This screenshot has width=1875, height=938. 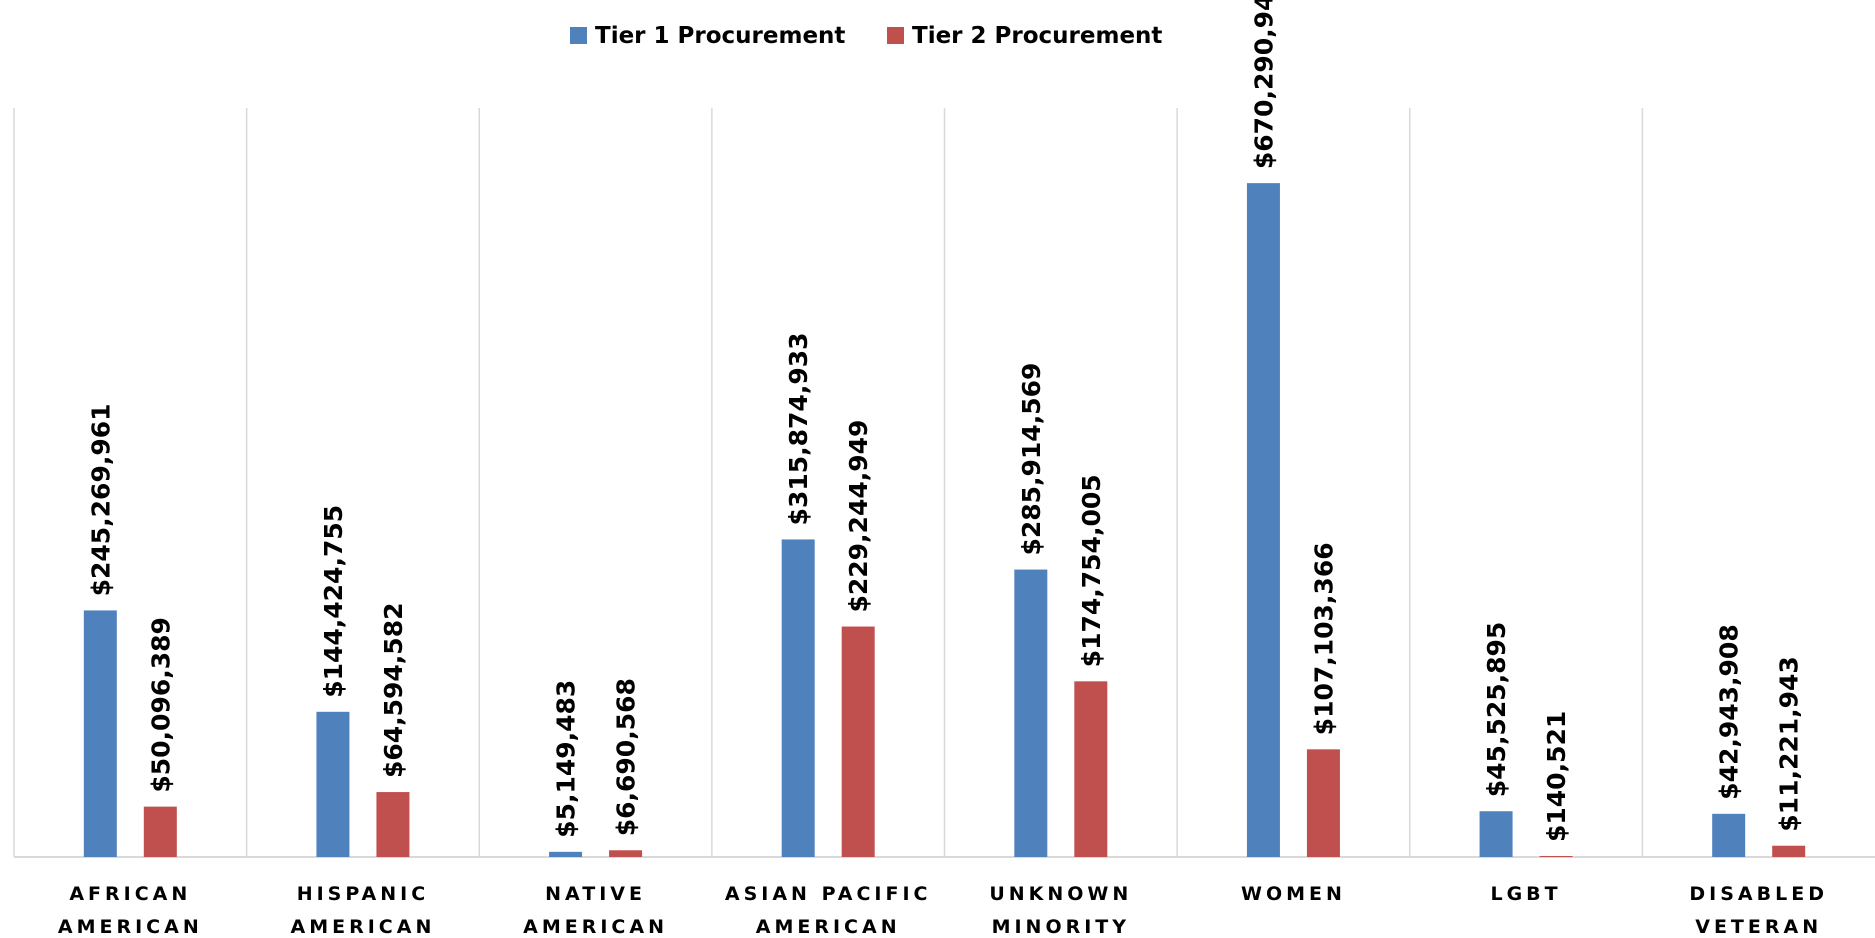 What do you see at coordinates (578, 35) in the screenshot?
I see `legend-swatch-tier1` at bounding box center [578, 35].